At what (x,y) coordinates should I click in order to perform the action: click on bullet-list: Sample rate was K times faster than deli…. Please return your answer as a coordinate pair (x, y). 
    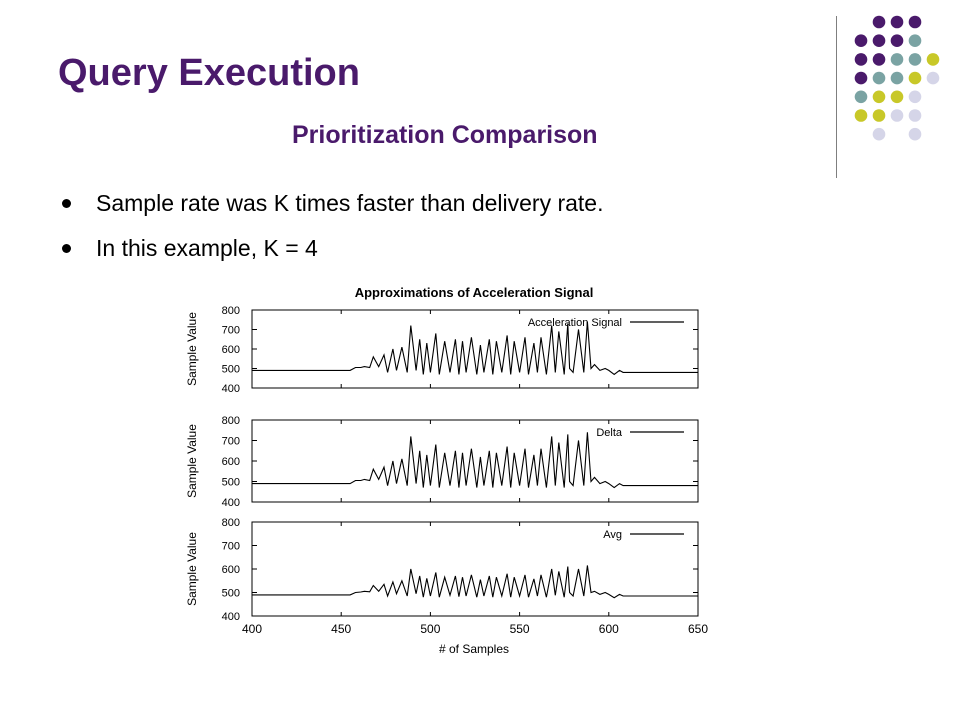
    Looking at the image, I should click on (332, 233).